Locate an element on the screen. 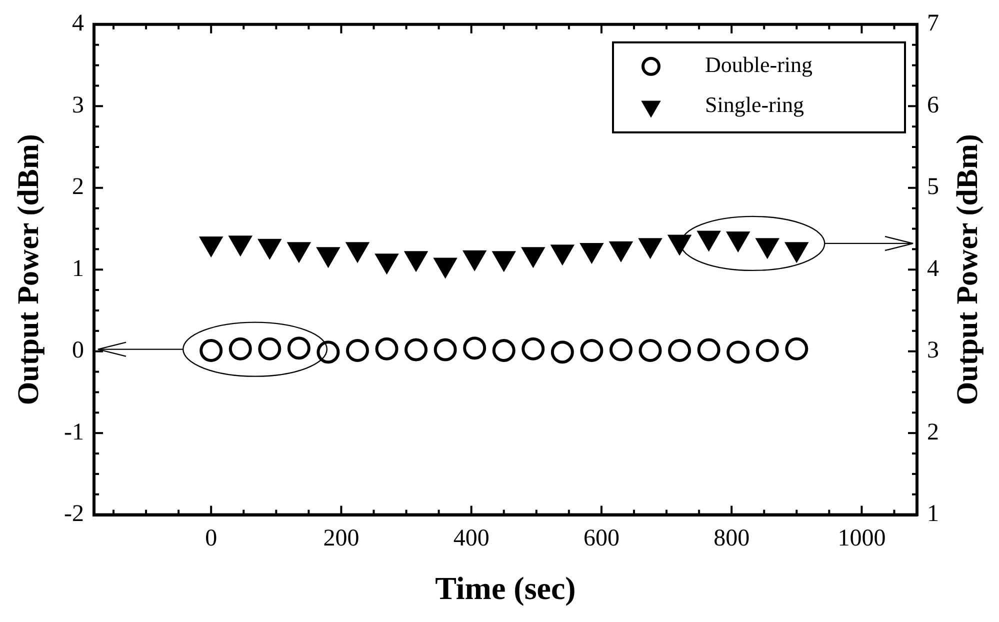 This screenshot has width=999, height=622. y-tick-label: 1 is located at coordinates (78, 269).